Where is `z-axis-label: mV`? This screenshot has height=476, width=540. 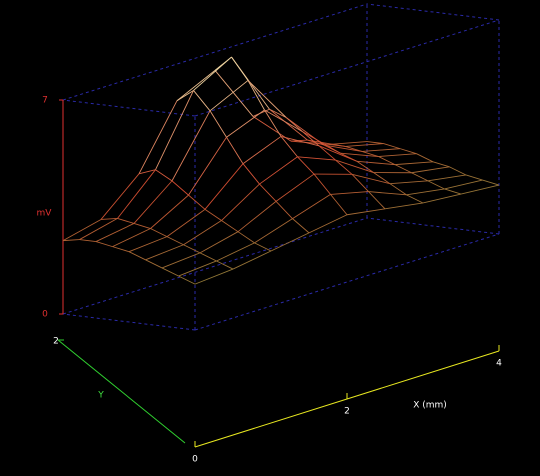 z-axis-label: mV is located at coordinates (45, 214).